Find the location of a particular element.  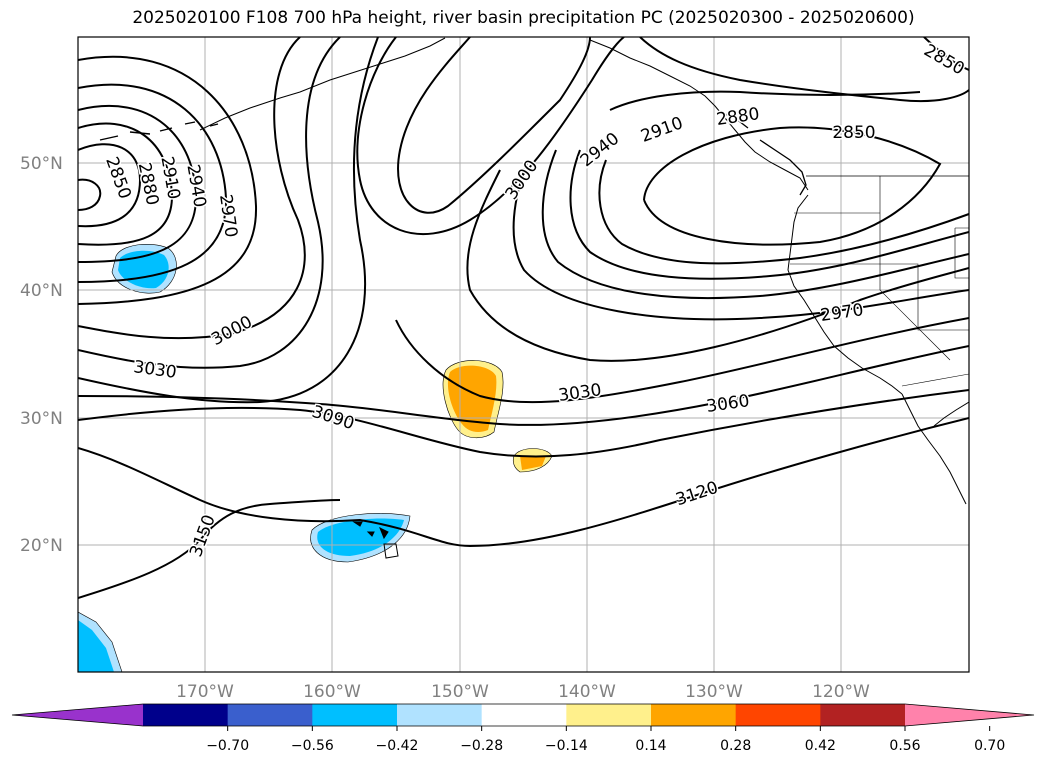

contour-3000-west is located at coordinates (192, 188).